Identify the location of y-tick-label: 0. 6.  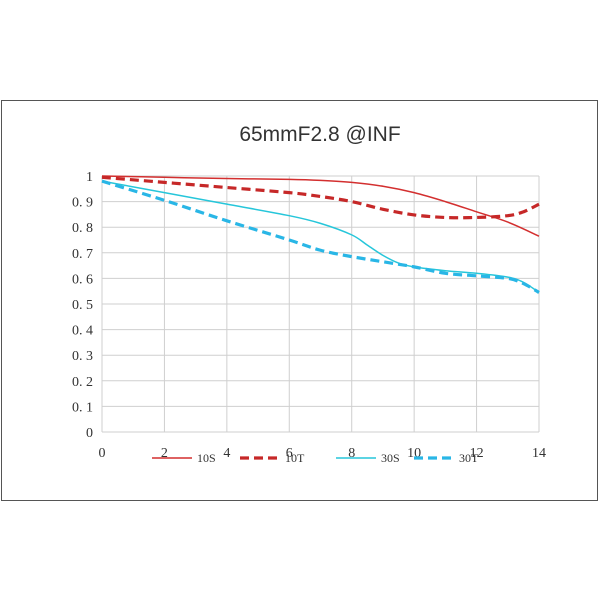
(82, 279).